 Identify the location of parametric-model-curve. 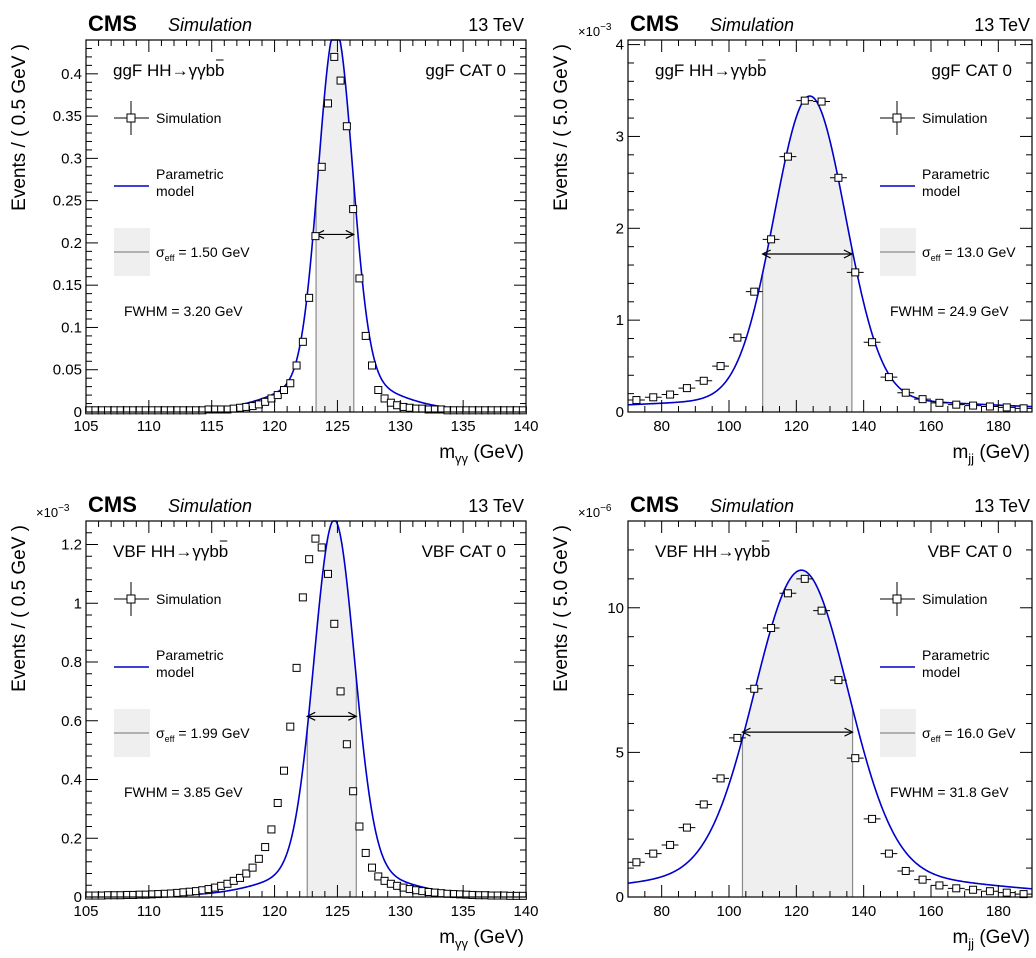
(830, 251).